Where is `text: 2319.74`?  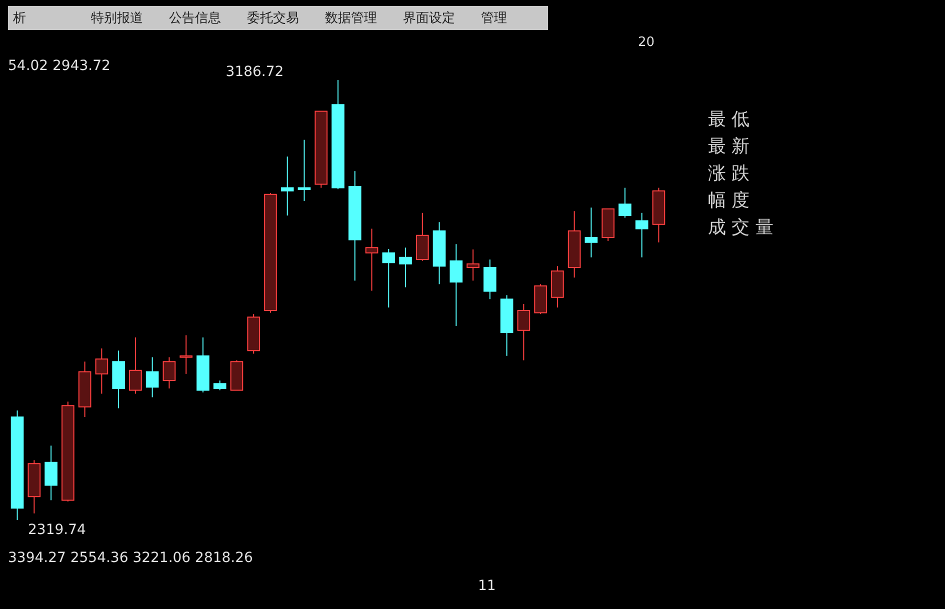
text: 2319.74 is located at coordinates (57, 530).